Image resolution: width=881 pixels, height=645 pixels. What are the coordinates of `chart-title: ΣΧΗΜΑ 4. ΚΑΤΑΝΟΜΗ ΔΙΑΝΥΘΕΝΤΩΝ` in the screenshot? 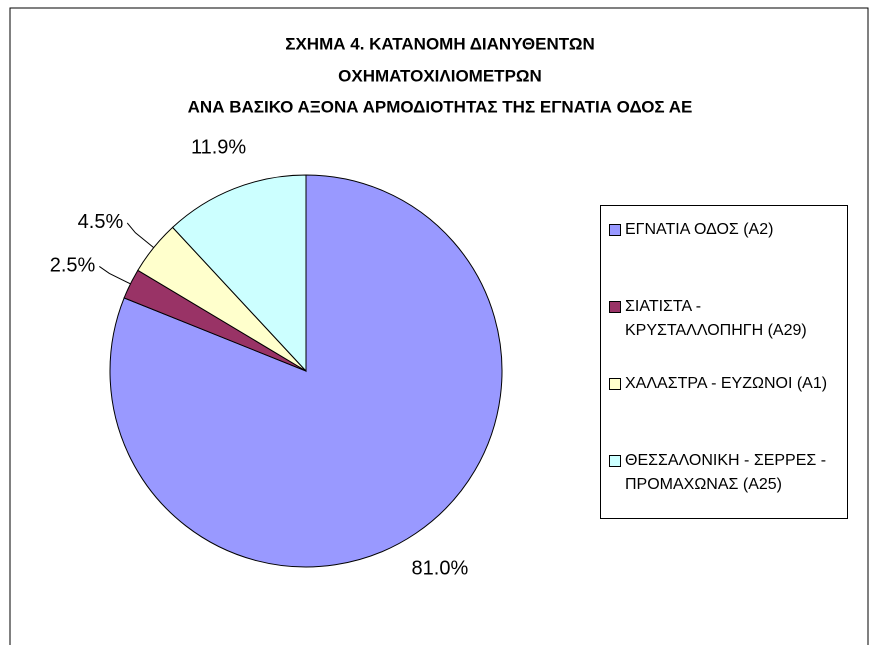 It's located at (439, 43).